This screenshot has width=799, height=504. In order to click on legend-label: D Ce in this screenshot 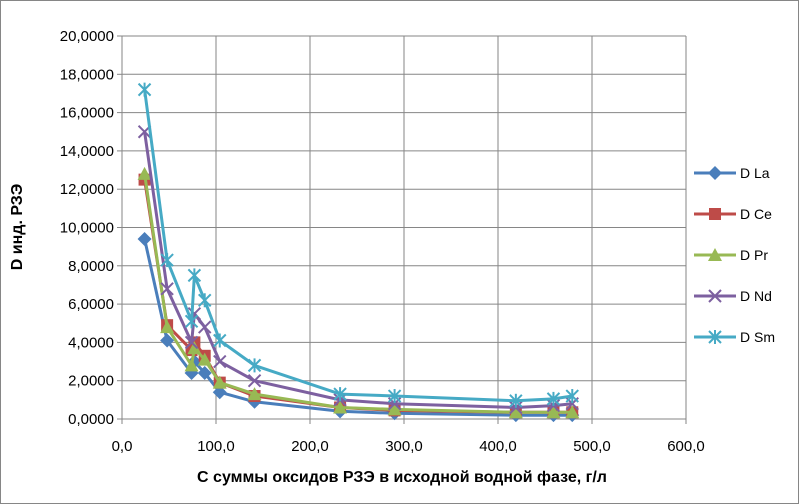, I will do `click(756, 214)`.